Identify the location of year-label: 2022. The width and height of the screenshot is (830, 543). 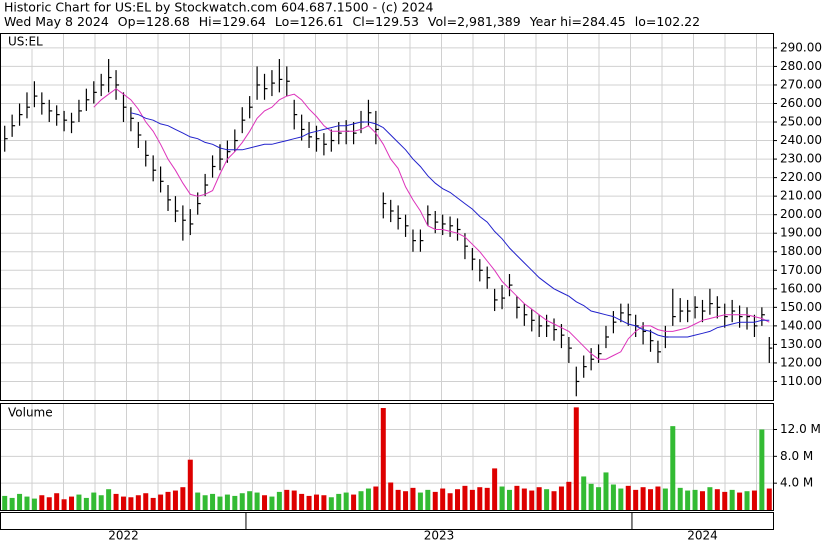
(123, 536).